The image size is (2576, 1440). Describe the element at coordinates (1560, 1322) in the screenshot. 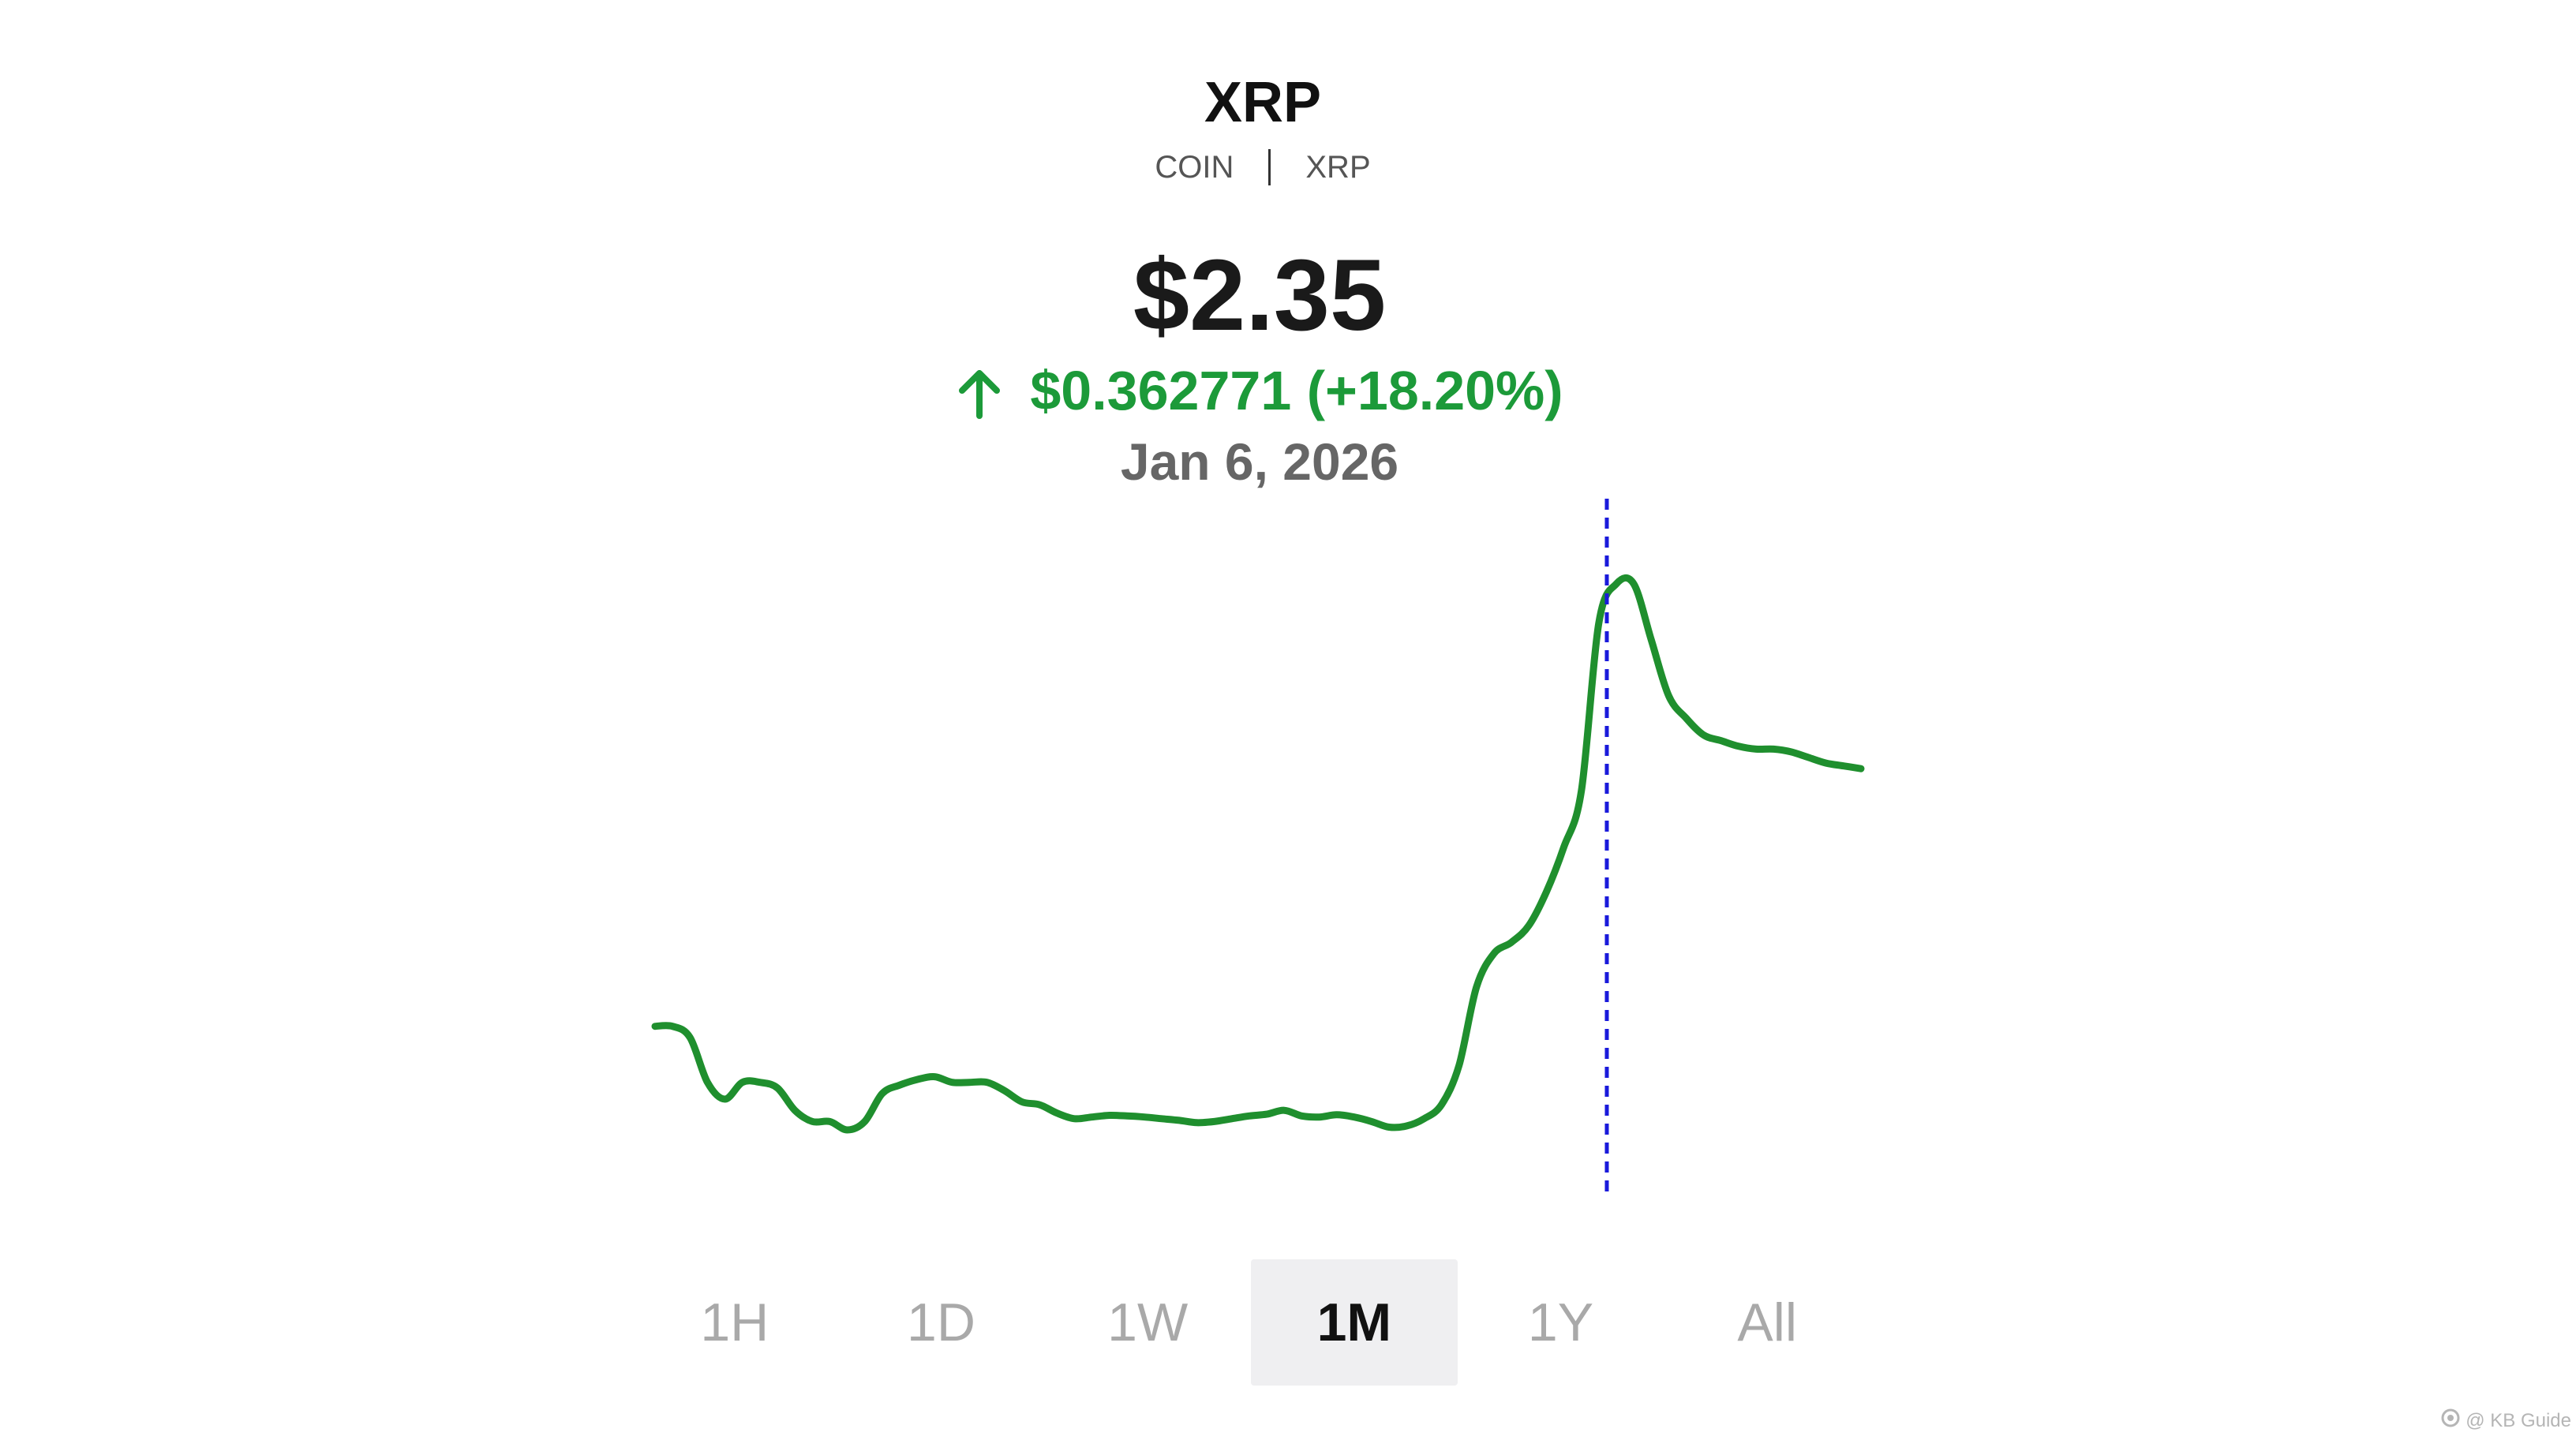

I see `range-tab-1y: 1Y` at that location.